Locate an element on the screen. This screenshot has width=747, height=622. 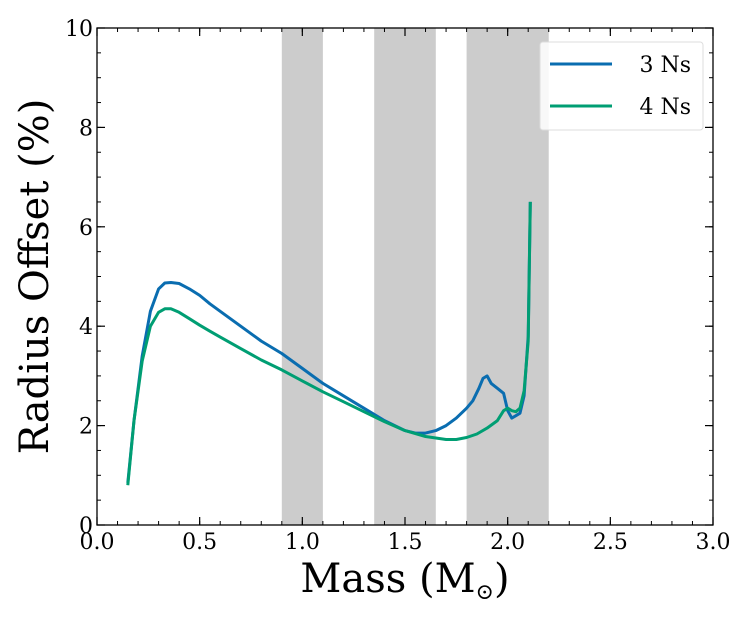
x-axis-title-close: ) is located at coordinates (502, 579).